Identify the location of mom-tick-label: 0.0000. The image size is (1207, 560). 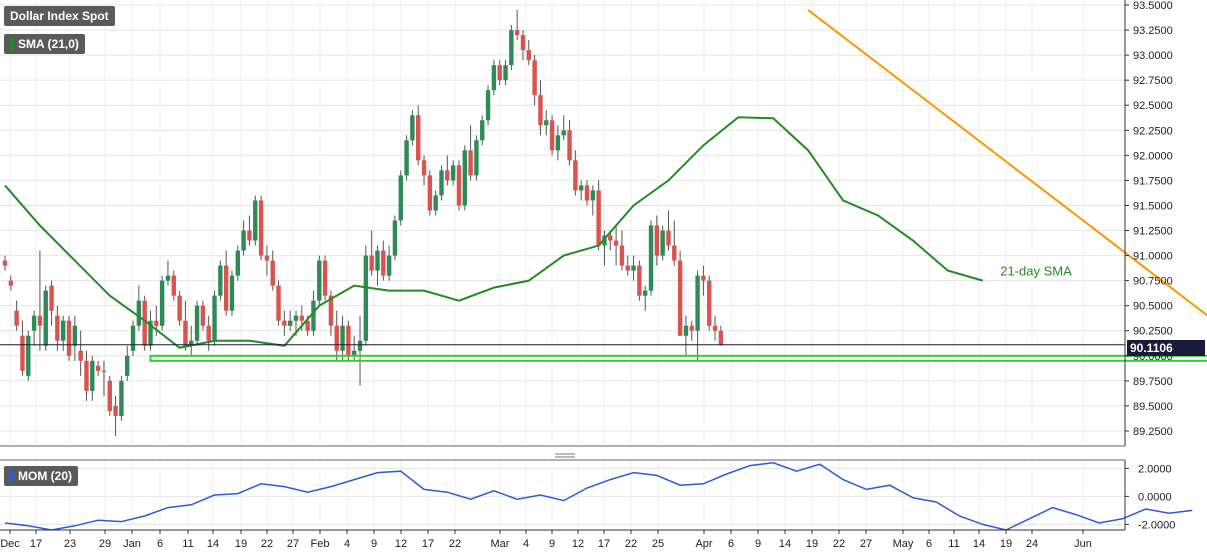
(1155, 497).